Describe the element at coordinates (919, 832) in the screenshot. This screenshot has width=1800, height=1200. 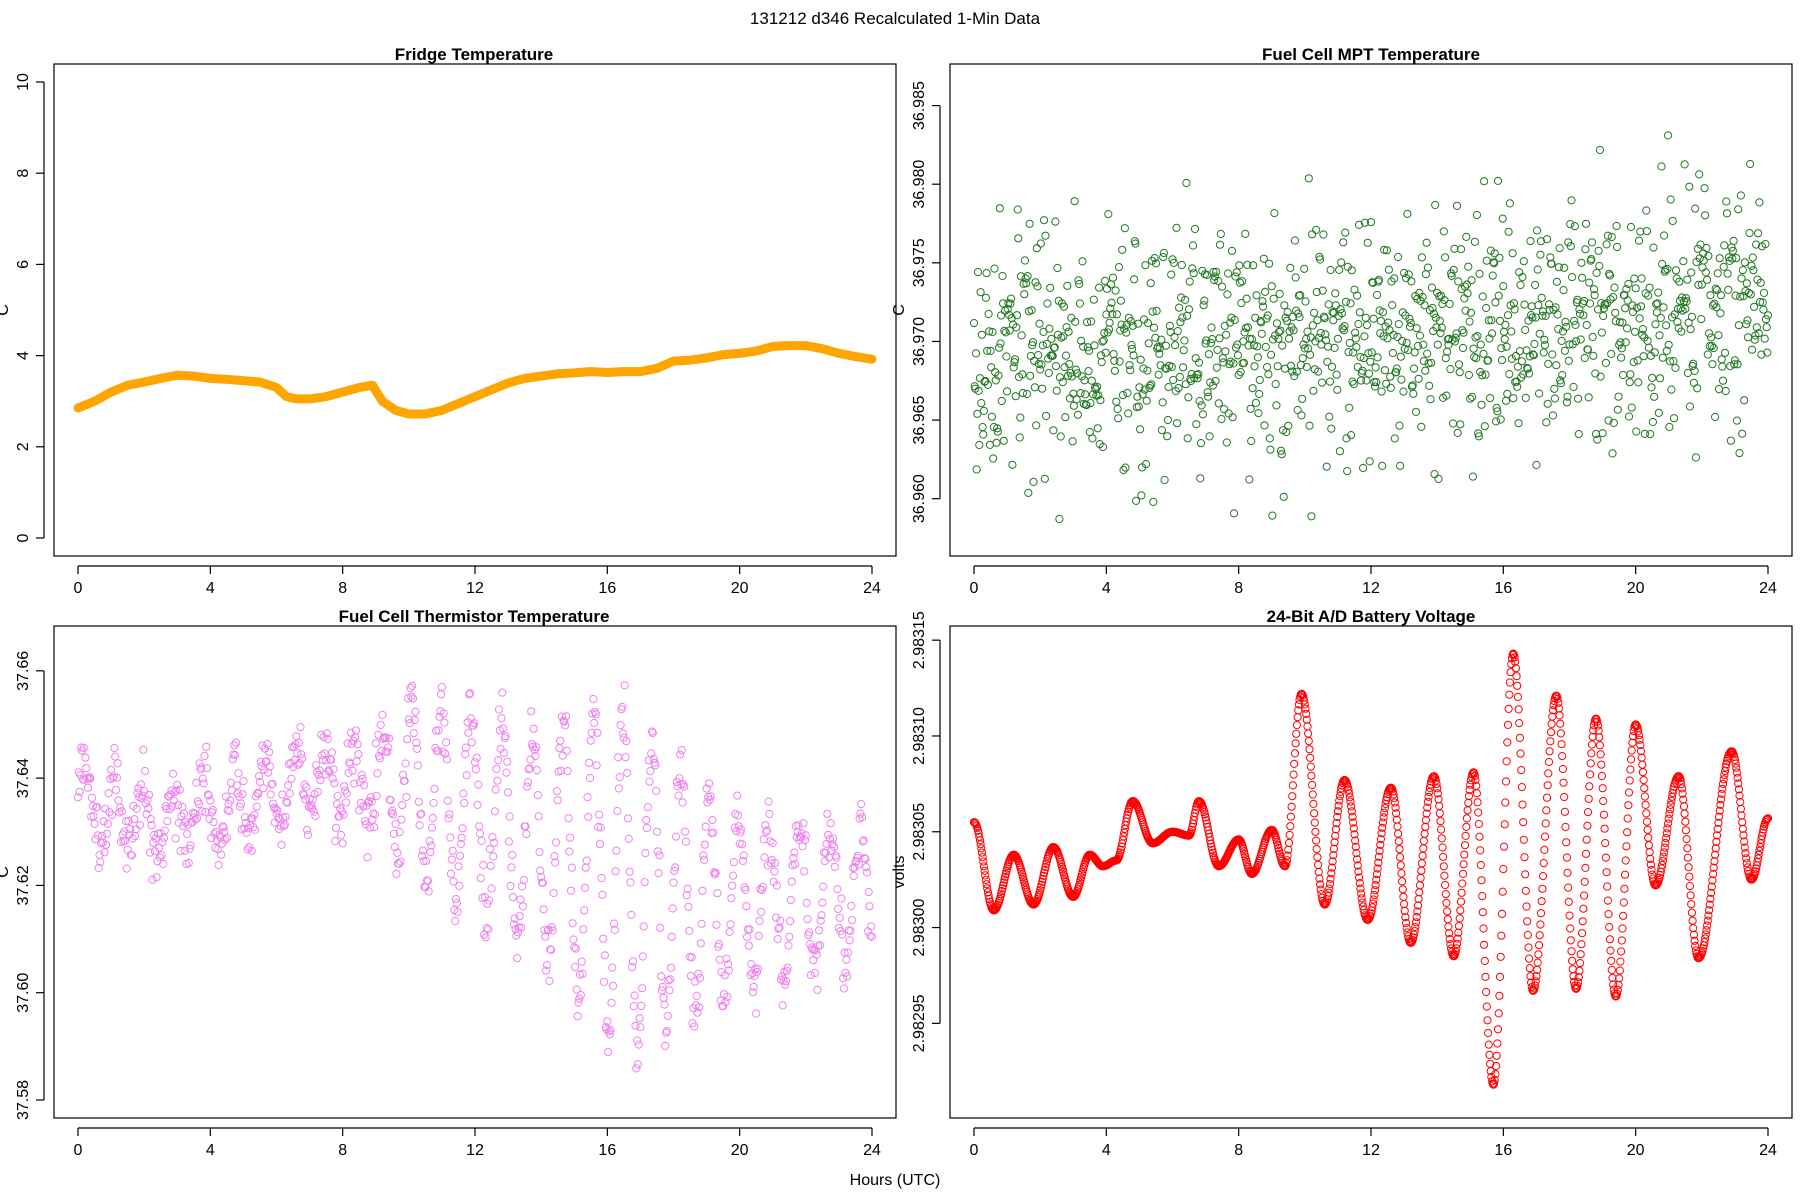
I see `y-tick-label-battery: 2.98305` at that location.